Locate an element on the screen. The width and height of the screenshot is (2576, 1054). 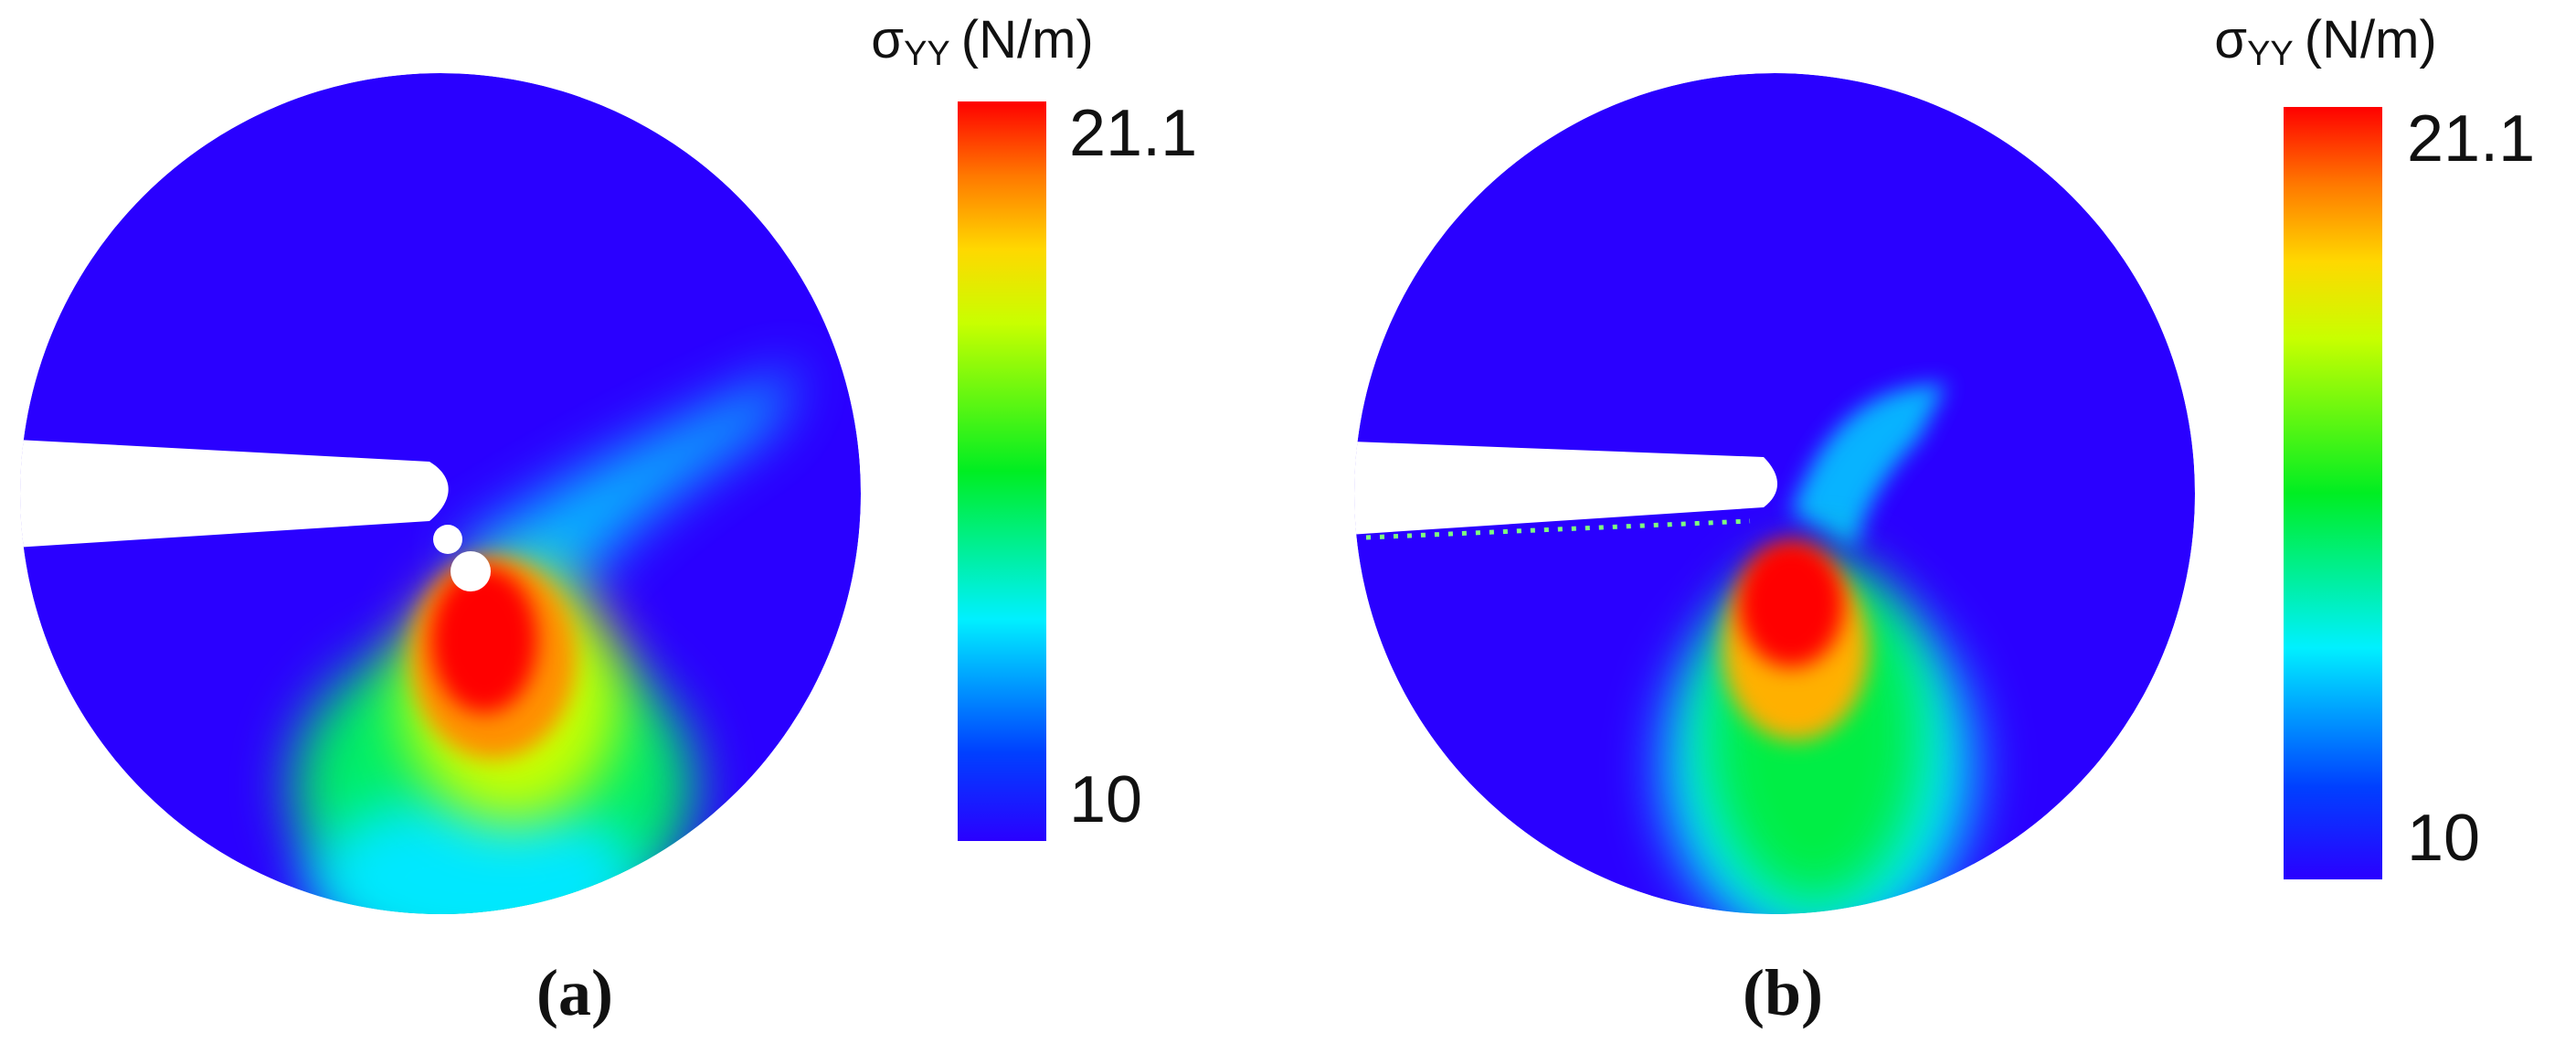
panel-caption: (b) is located at coordinates (1783, 992).